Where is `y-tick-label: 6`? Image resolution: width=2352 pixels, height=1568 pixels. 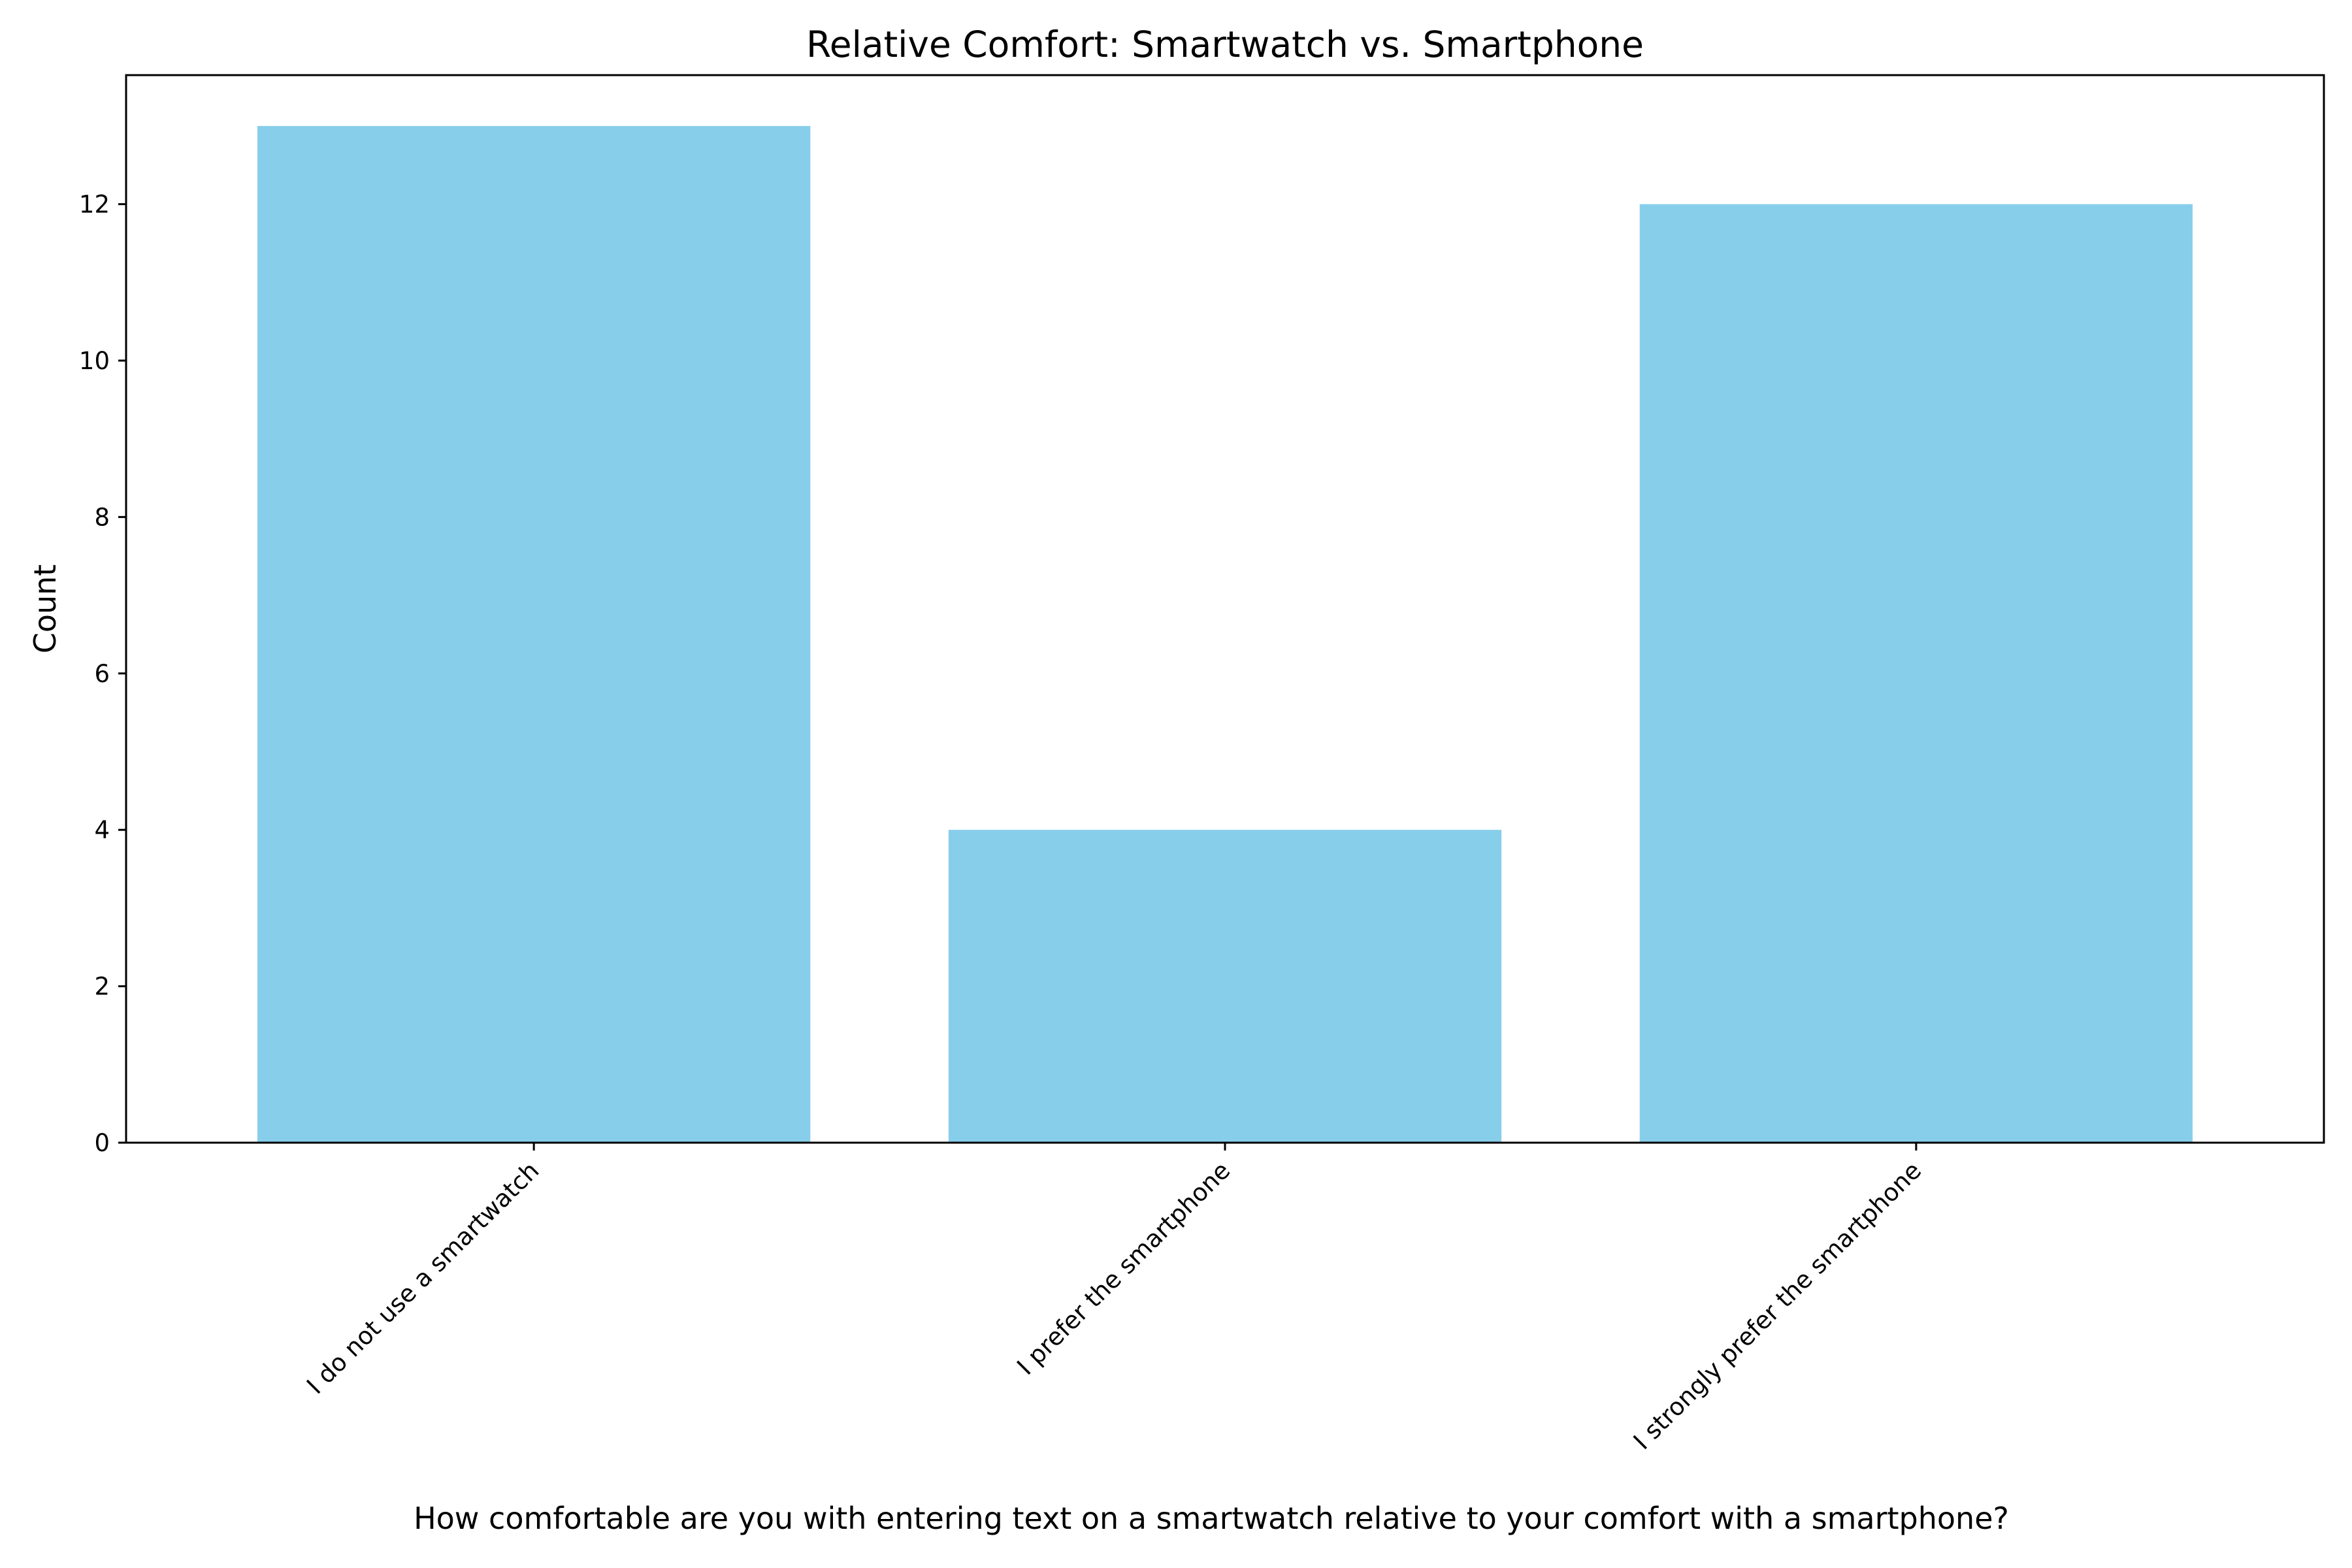
y-tick-label: 6 is located at coordinates (102, 674).